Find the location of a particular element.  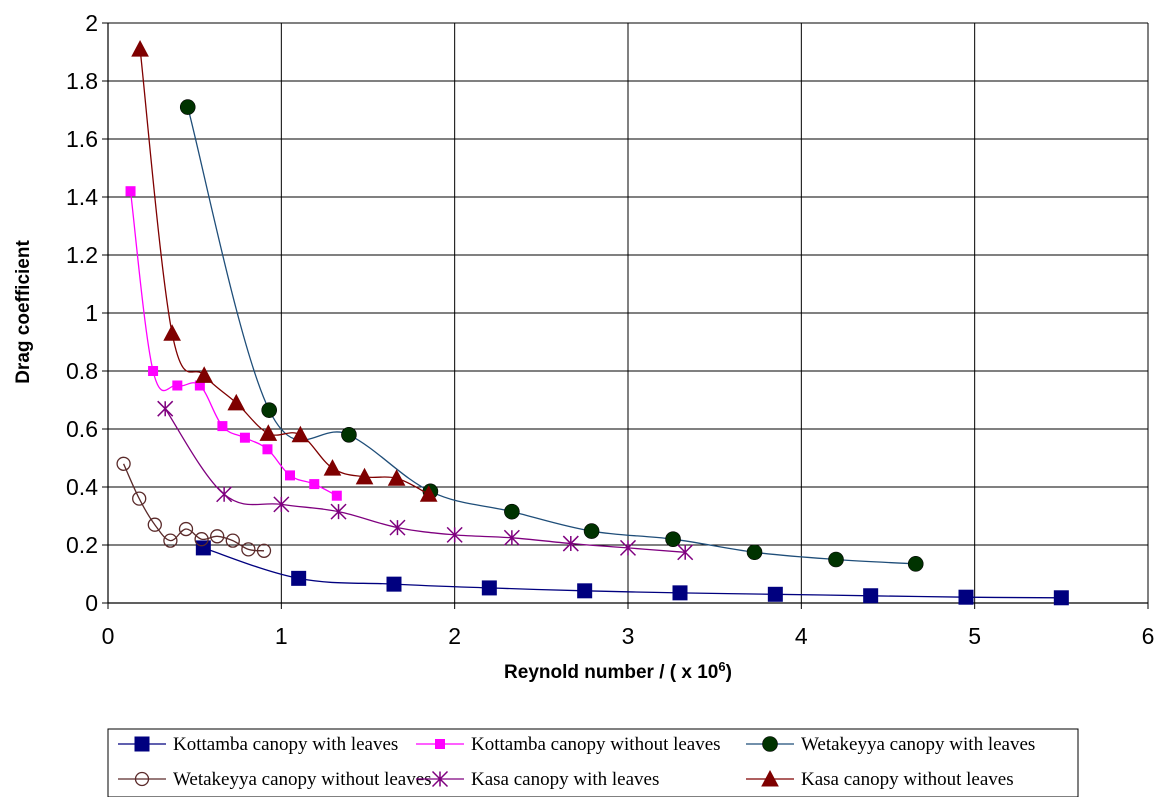

legend-entry: Wetakeyya canopy without leaves is located at coordinates (275, 779).